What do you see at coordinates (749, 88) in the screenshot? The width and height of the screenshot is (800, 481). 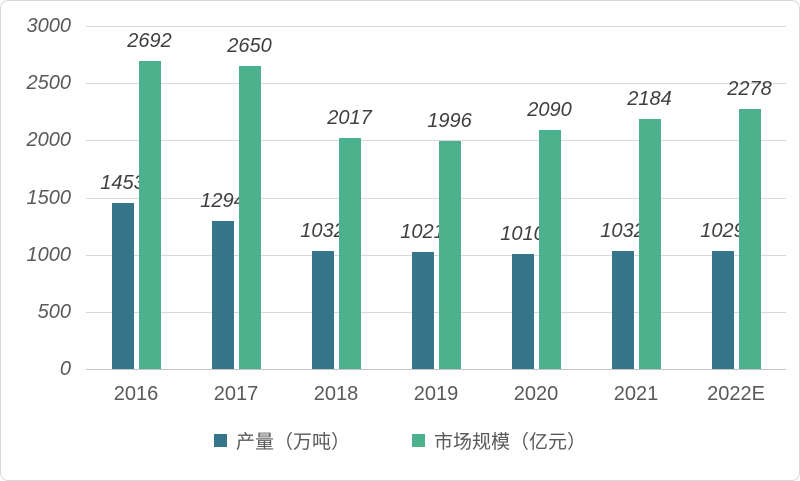 I see `value-label-2022E-series-1: 2278` at bounding box center [749, 88].